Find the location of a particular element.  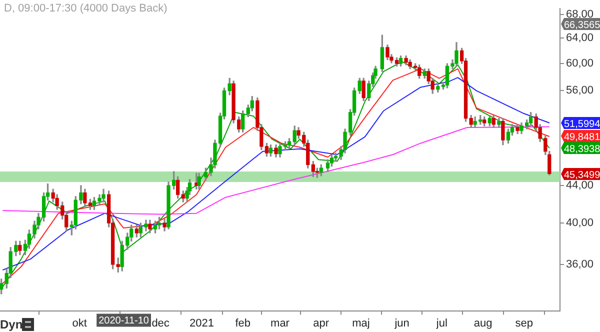

x-tick-label: aug is located at coordinates (483, 323).